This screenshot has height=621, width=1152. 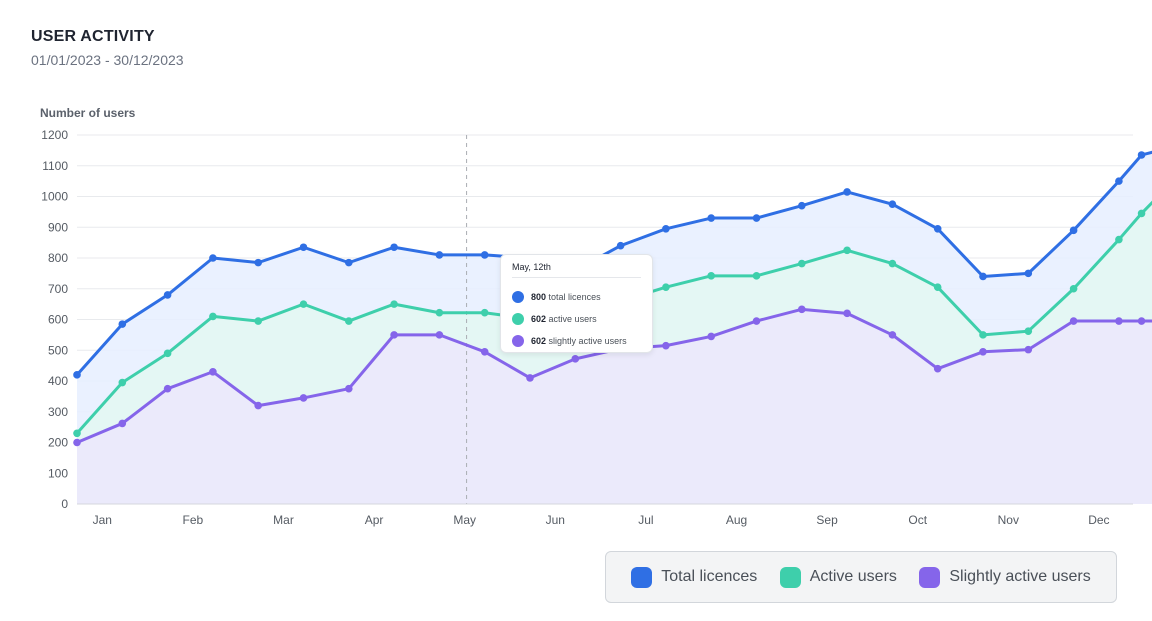 What do you see at coordinates (555, 520) in the screenshot?
I see `x-tick-label: Jun` at bounding box center [555, 520].